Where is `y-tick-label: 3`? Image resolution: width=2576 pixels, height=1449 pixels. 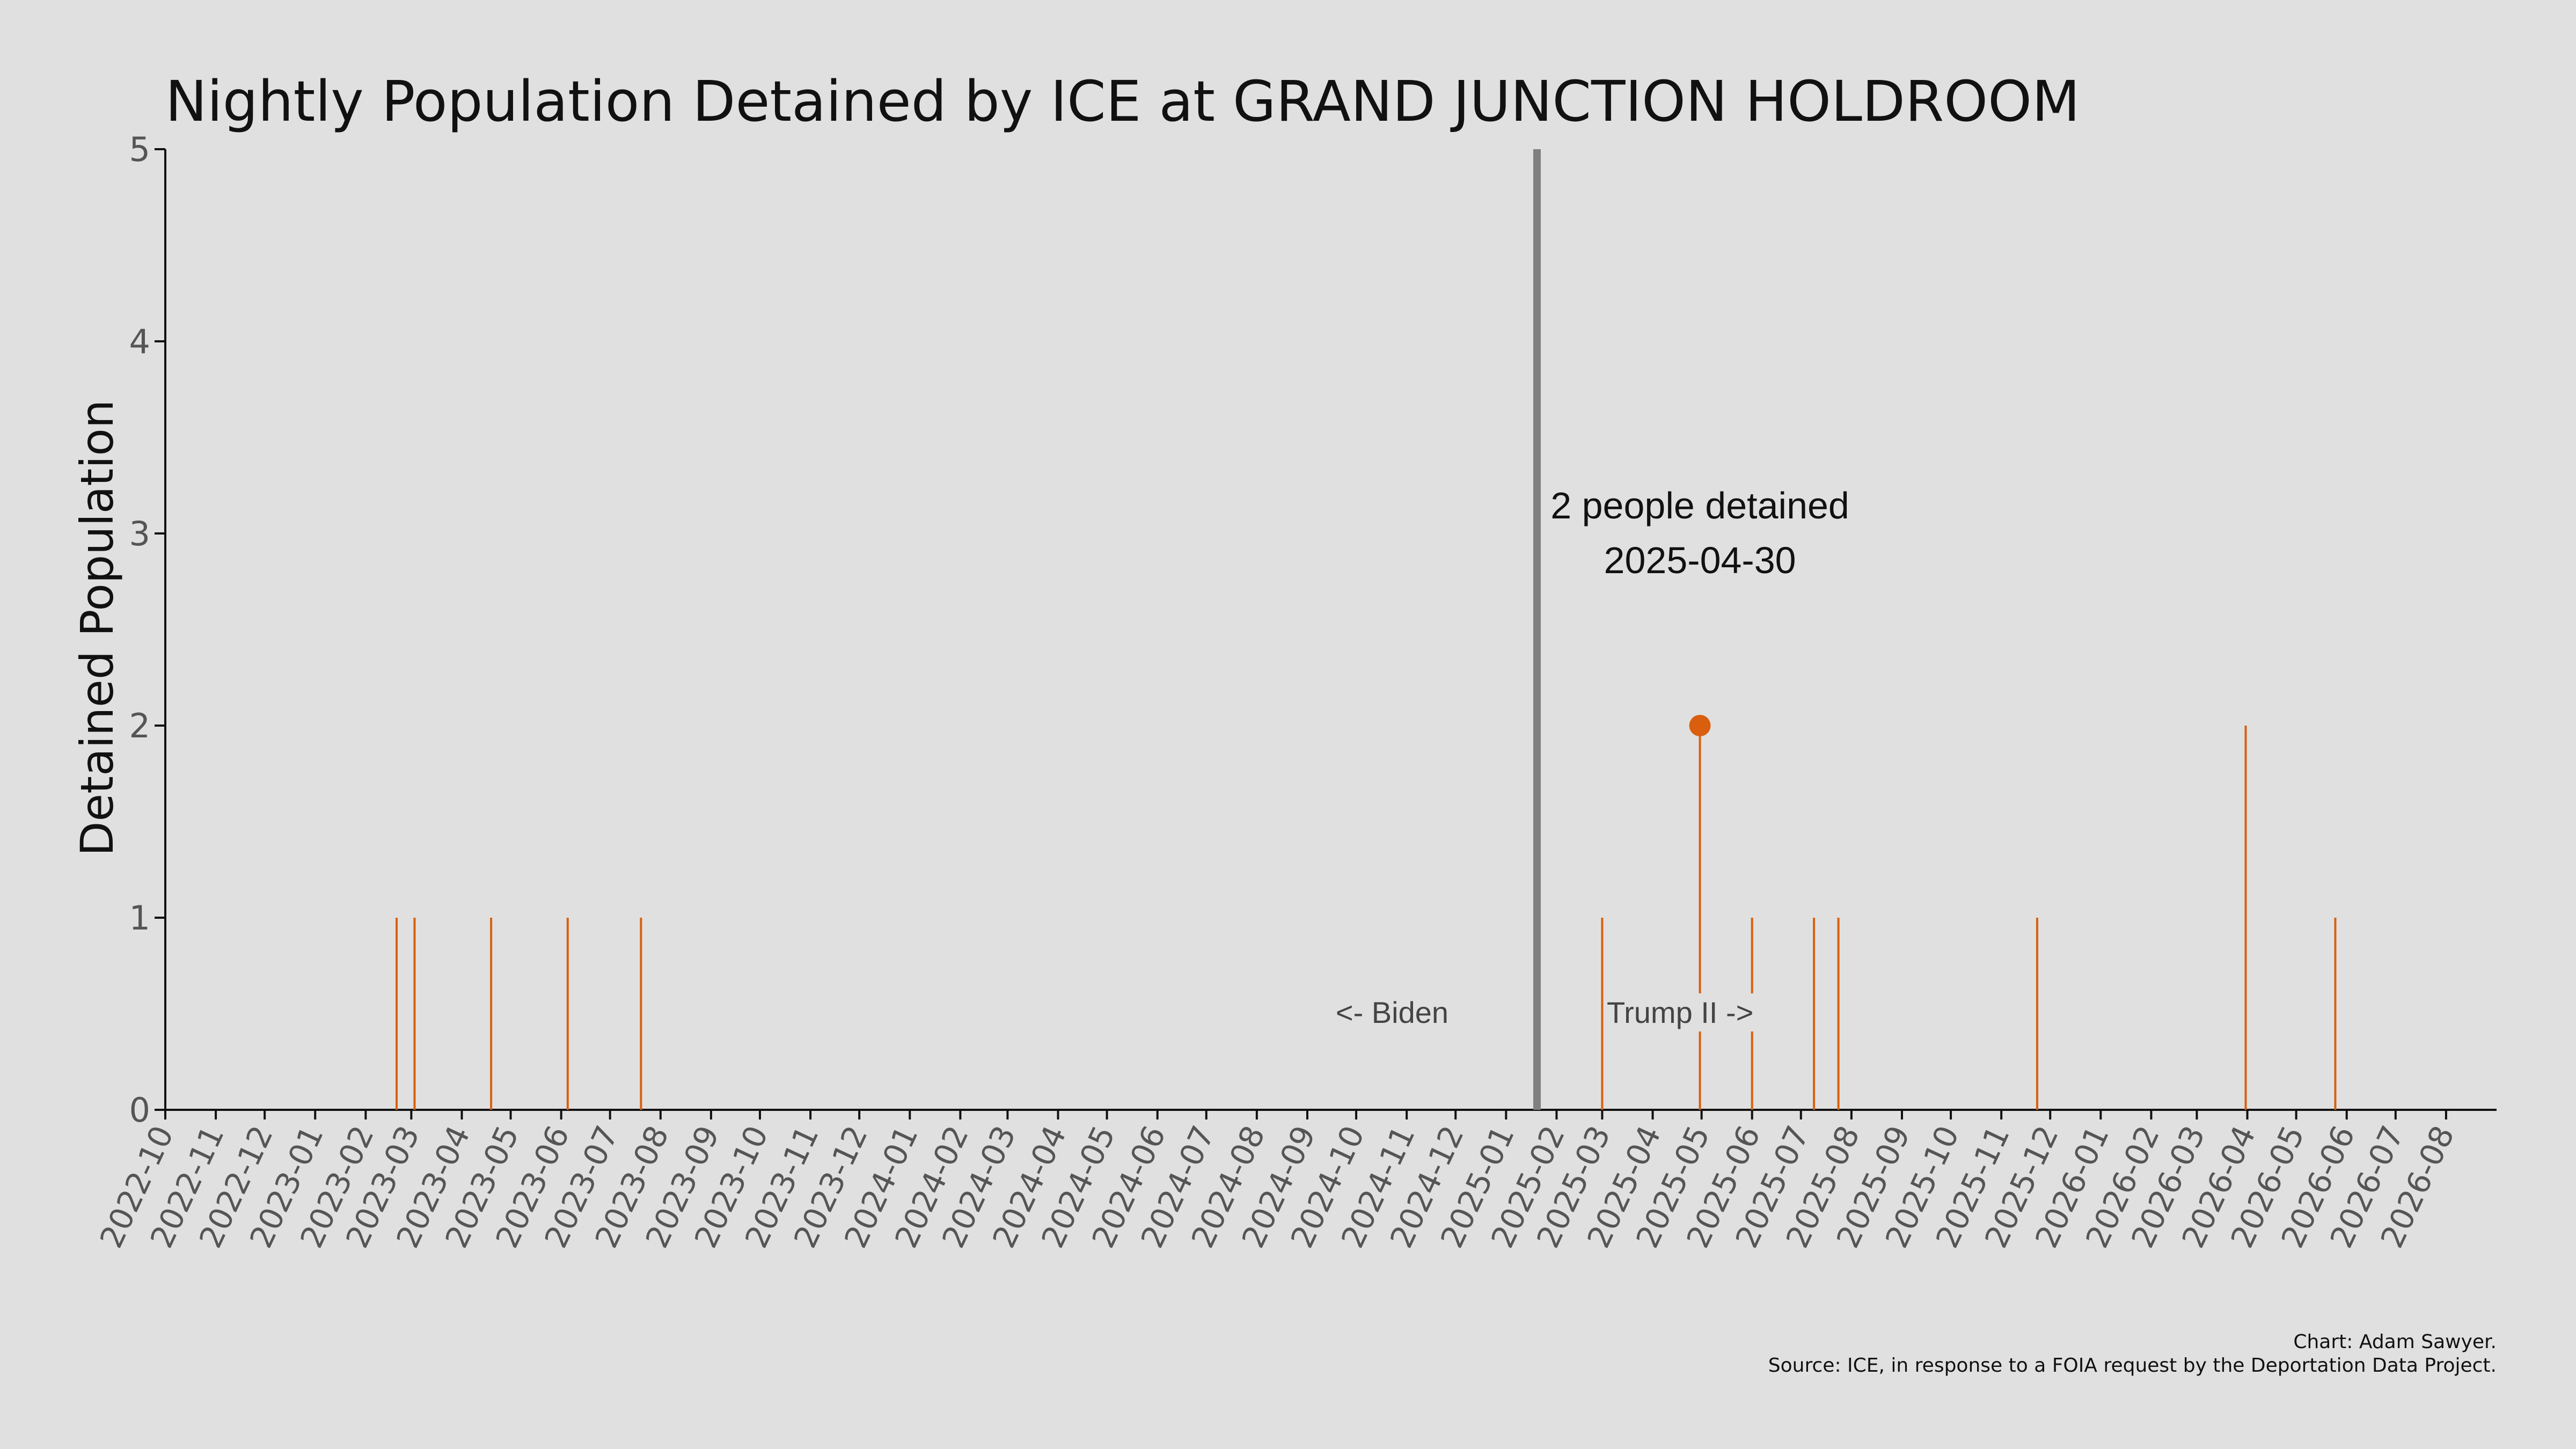
y-tick-label: 3 is located at coordinates (139, 533).